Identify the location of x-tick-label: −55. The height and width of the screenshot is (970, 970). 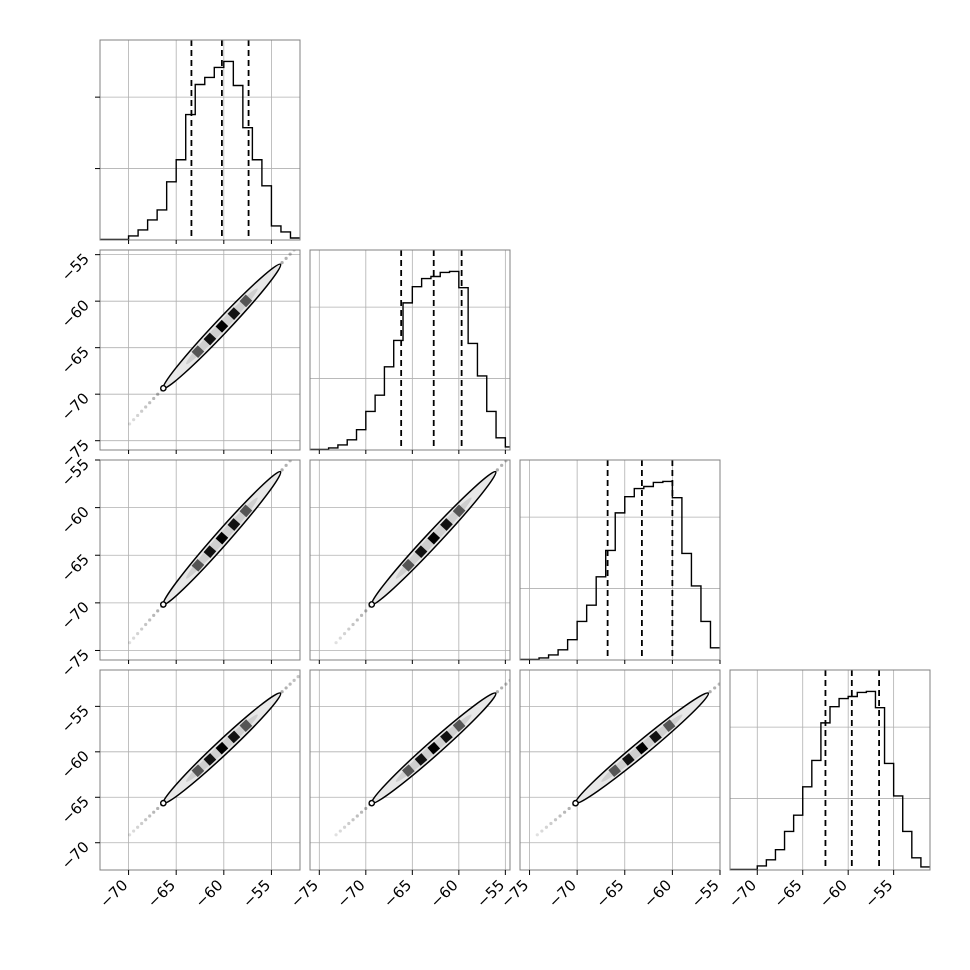
(705, 893).